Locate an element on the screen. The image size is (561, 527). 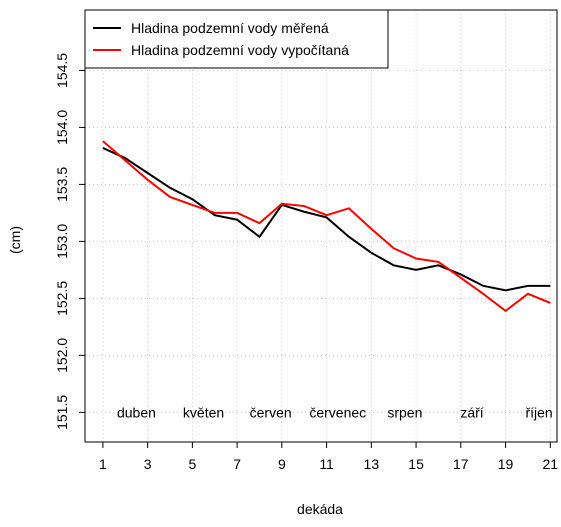
annotation: duben is located at coordinates (136, 412).